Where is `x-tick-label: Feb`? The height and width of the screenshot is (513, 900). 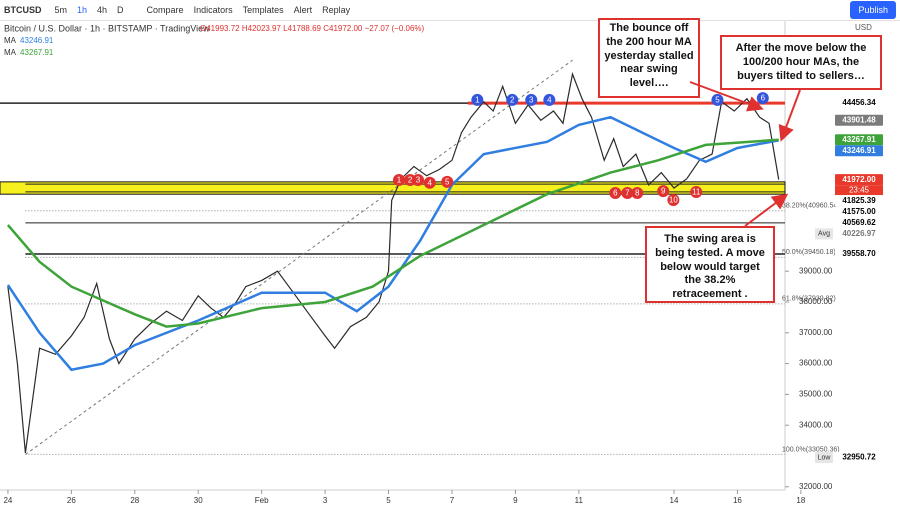
x-tick-label: Feb is located at coordinates (262, 500).